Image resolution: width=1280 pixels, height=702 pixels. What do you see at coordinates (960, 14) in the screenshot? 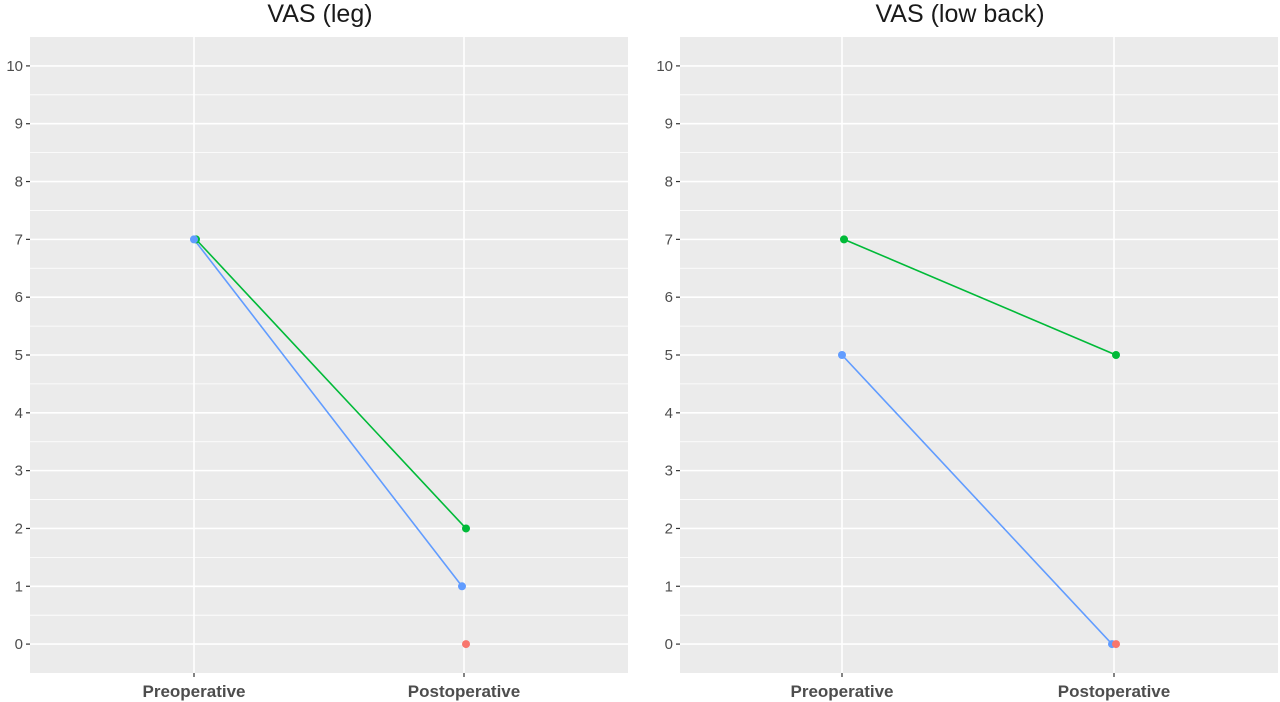
I see `chart-title: VAS (low back)` at bounding box center [960, 14].